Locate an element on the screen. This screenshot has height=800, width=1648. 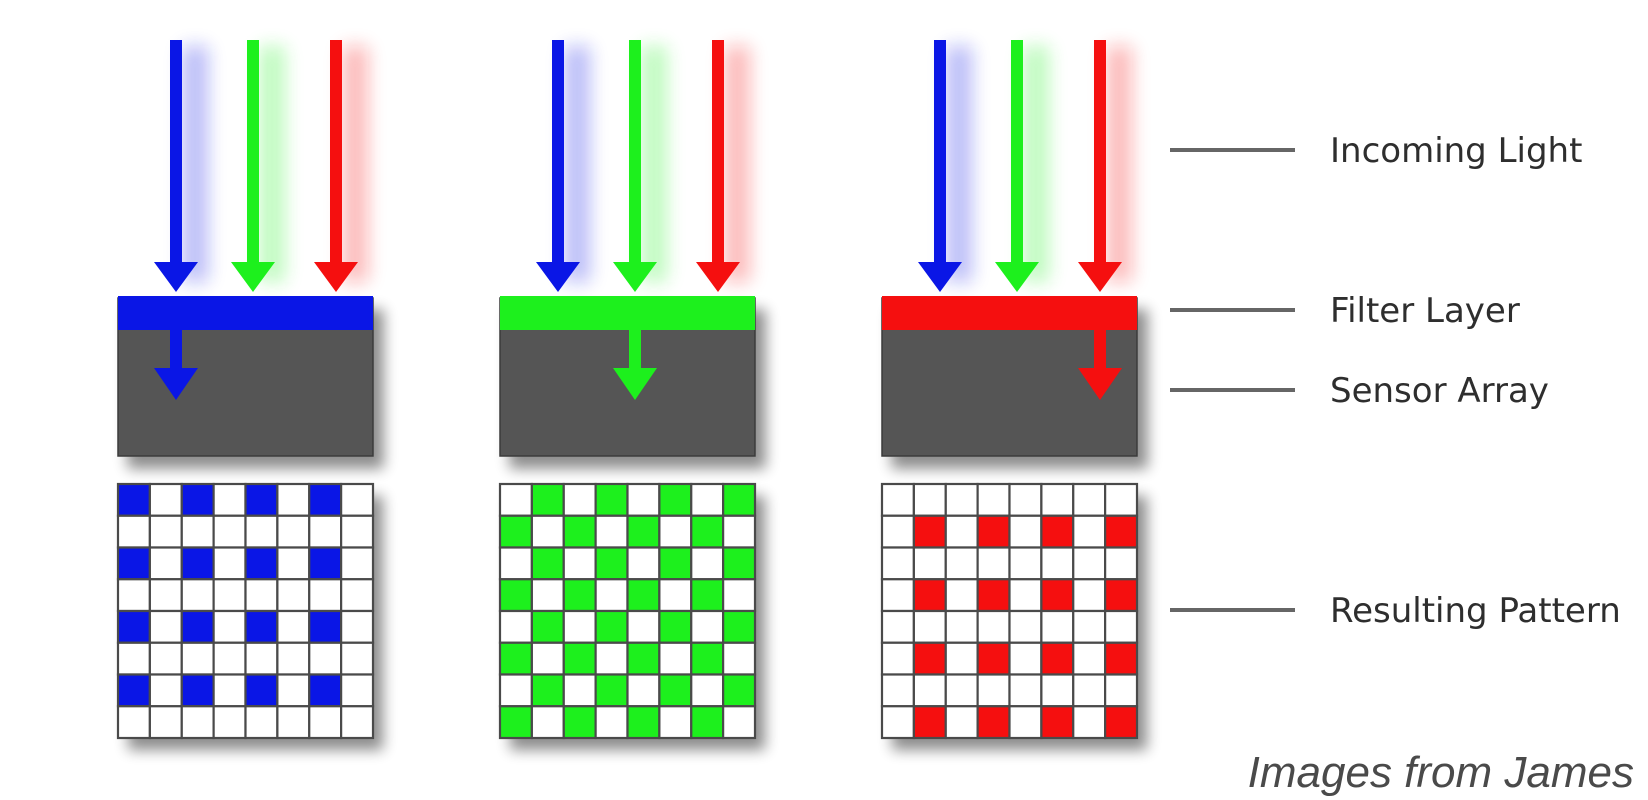
incoming-light-label: Incoming Light is located at coordinates (1456, 151).